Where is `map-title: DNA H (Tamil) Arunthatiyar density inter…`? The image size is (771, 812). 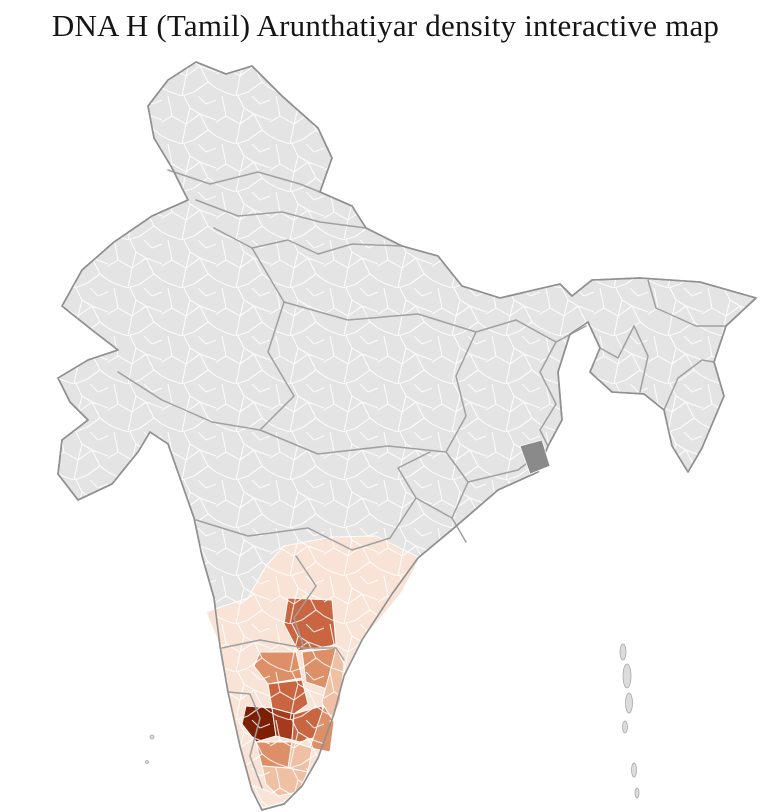 map-title: DNA H (Tamil) Arunthatiyar density inter… is located at coordinates (385, 25).